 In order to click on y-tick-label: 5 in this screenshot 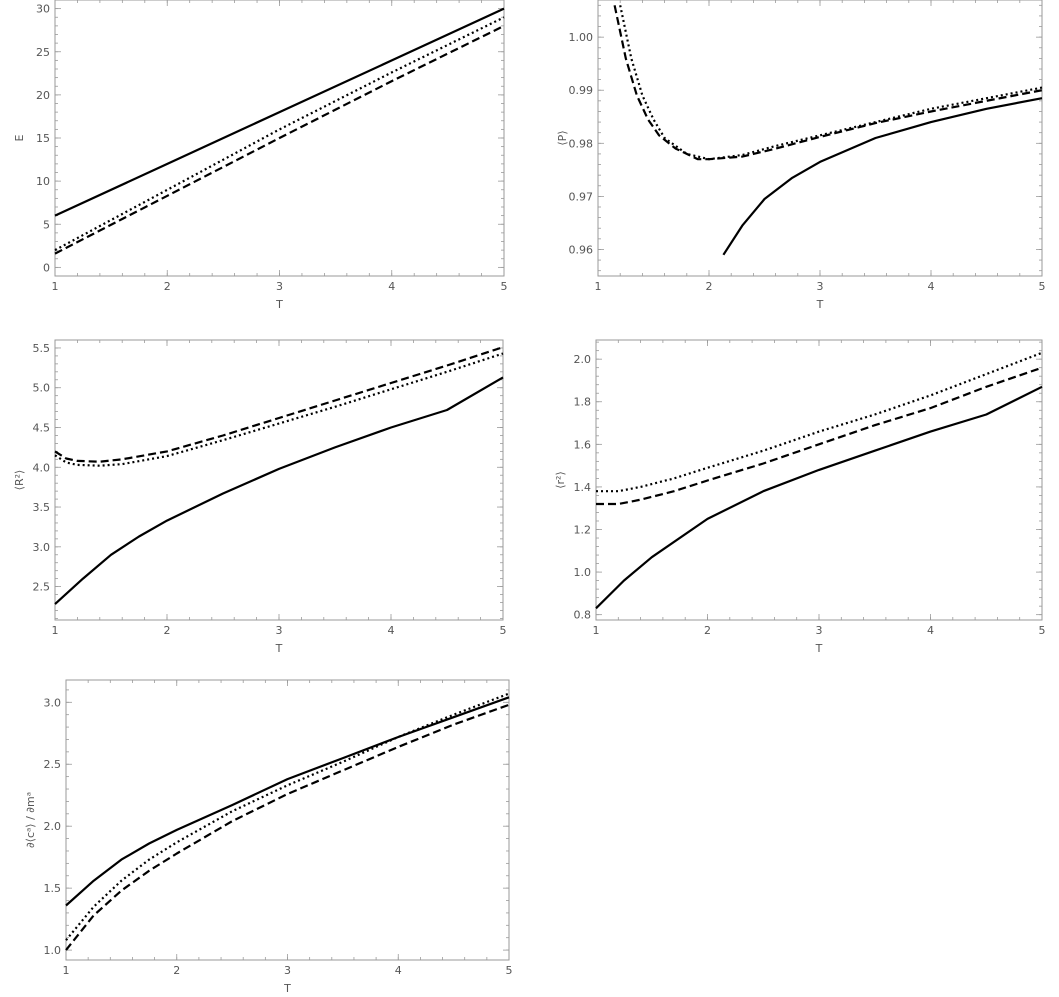, I will do `click(46, 224)`.